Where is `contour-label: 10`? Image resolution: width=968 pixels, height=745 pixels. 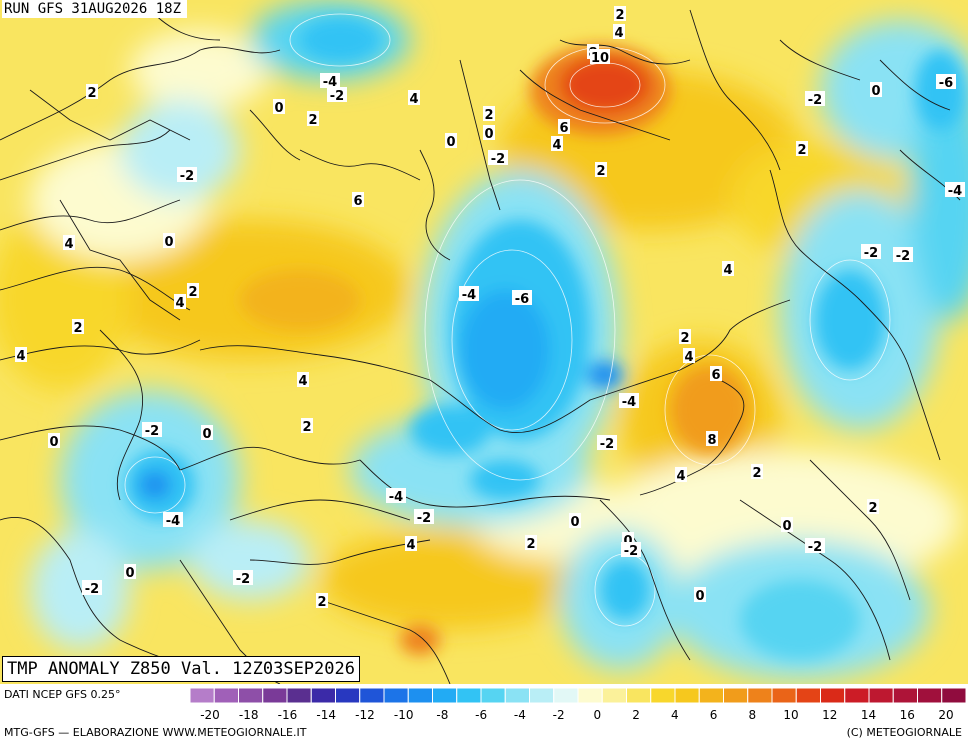
contour-label: 10 is located at coordinates (600, 58).